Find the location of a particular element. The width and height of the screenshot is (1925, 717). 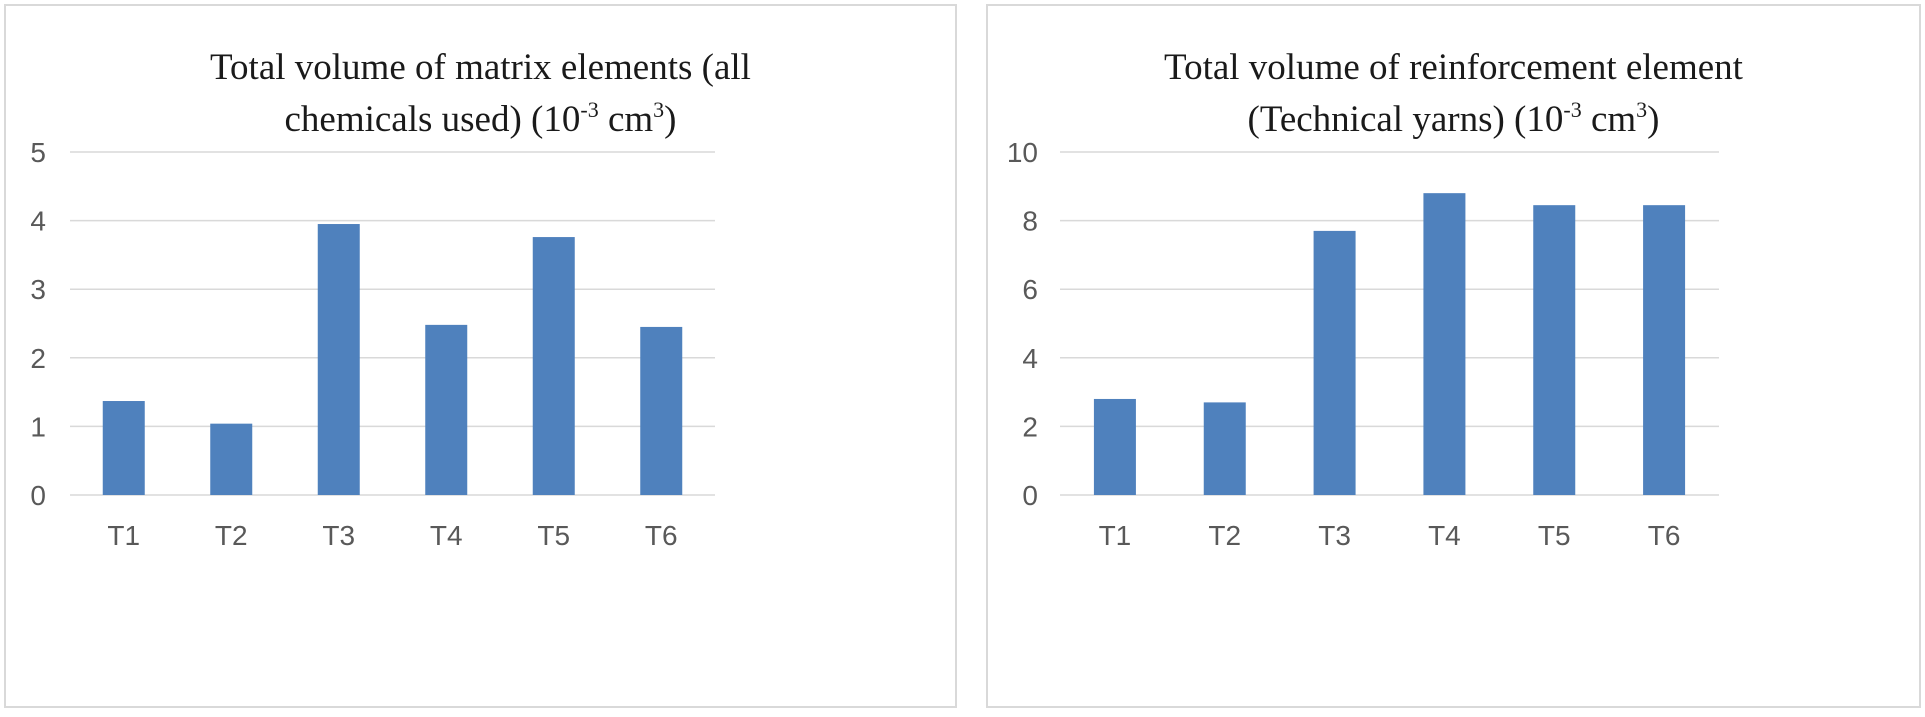

chart-title-line: (Technical yarns) (10-3 cm3) is located at coordinates (1453, 119).